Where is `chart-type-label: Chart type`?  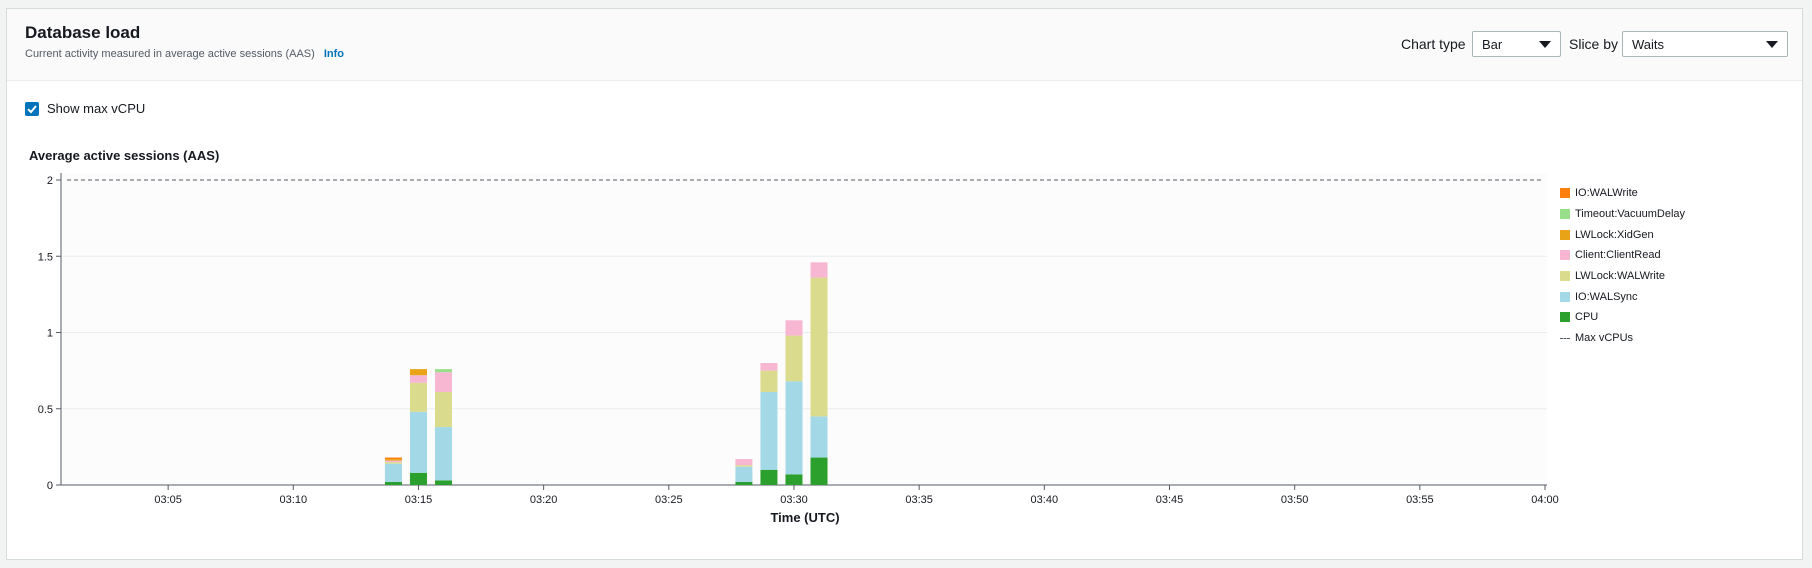 chart-type-label: Chart type is located at coordinates (1433, 44).